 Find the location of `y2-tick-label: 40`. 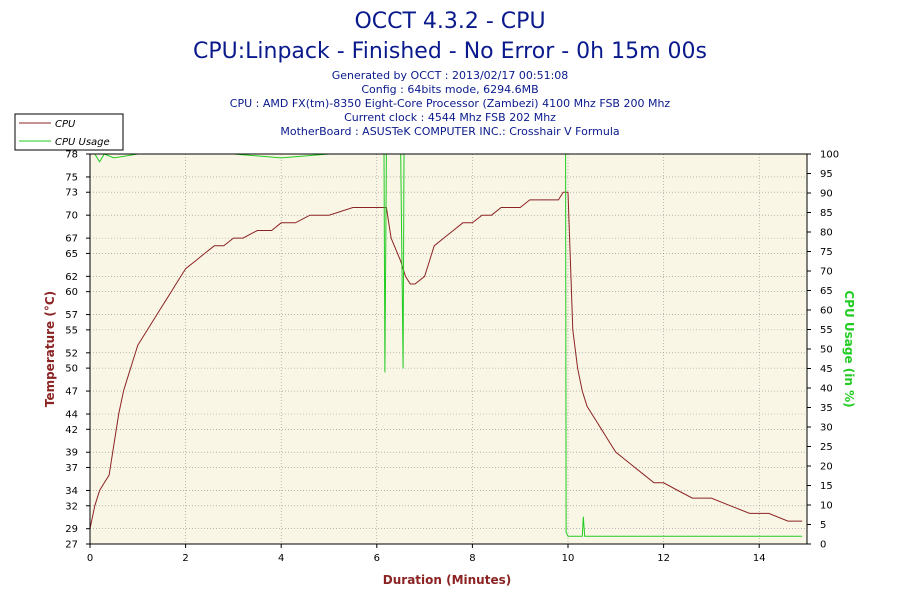

y2-tick-label: 40 is located at coordinates (826, 389).